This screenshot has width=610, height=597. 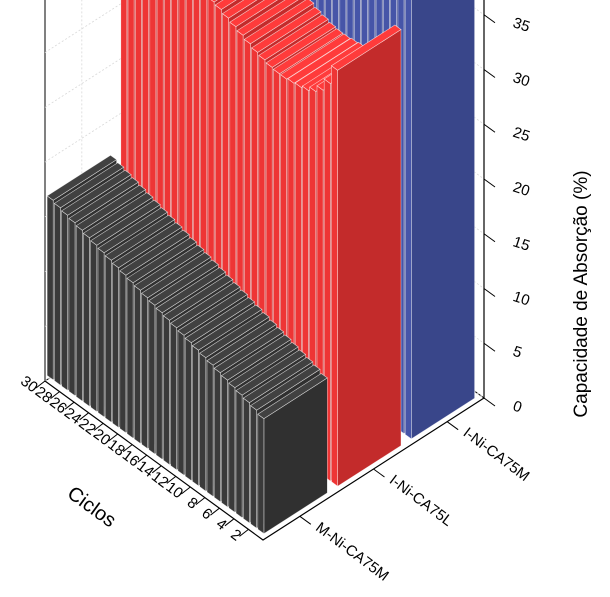 What do you see at coordinates (58, 406) in the screenshot?
I see `x-tick-label: 26` at bounding box center [58, 406].